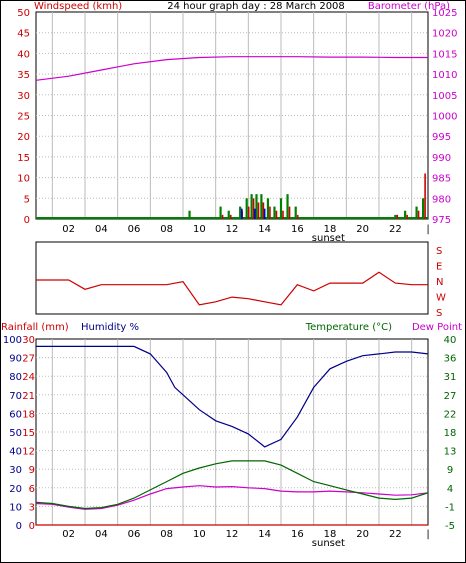  What do you see at coordinates (441, 298) in the screenshot?
I see `direction-axis-label: W` at bounding box center [441, 298].